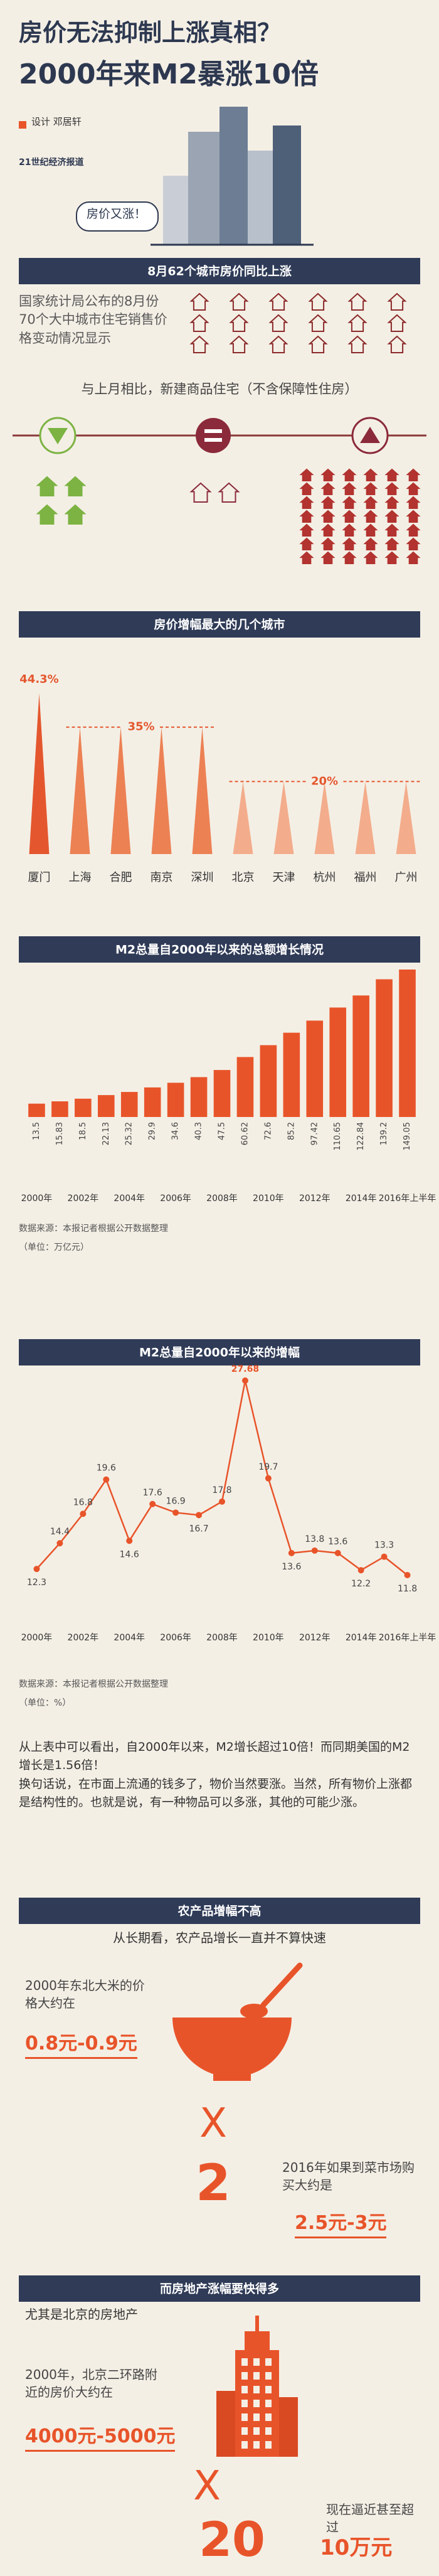 This screenshot has height=2576, width=439. What do you see at coordinates (341, 2224) in the screenshot?
I see `now-price: 2.5元-3元` at bounding box center [341, 2224].